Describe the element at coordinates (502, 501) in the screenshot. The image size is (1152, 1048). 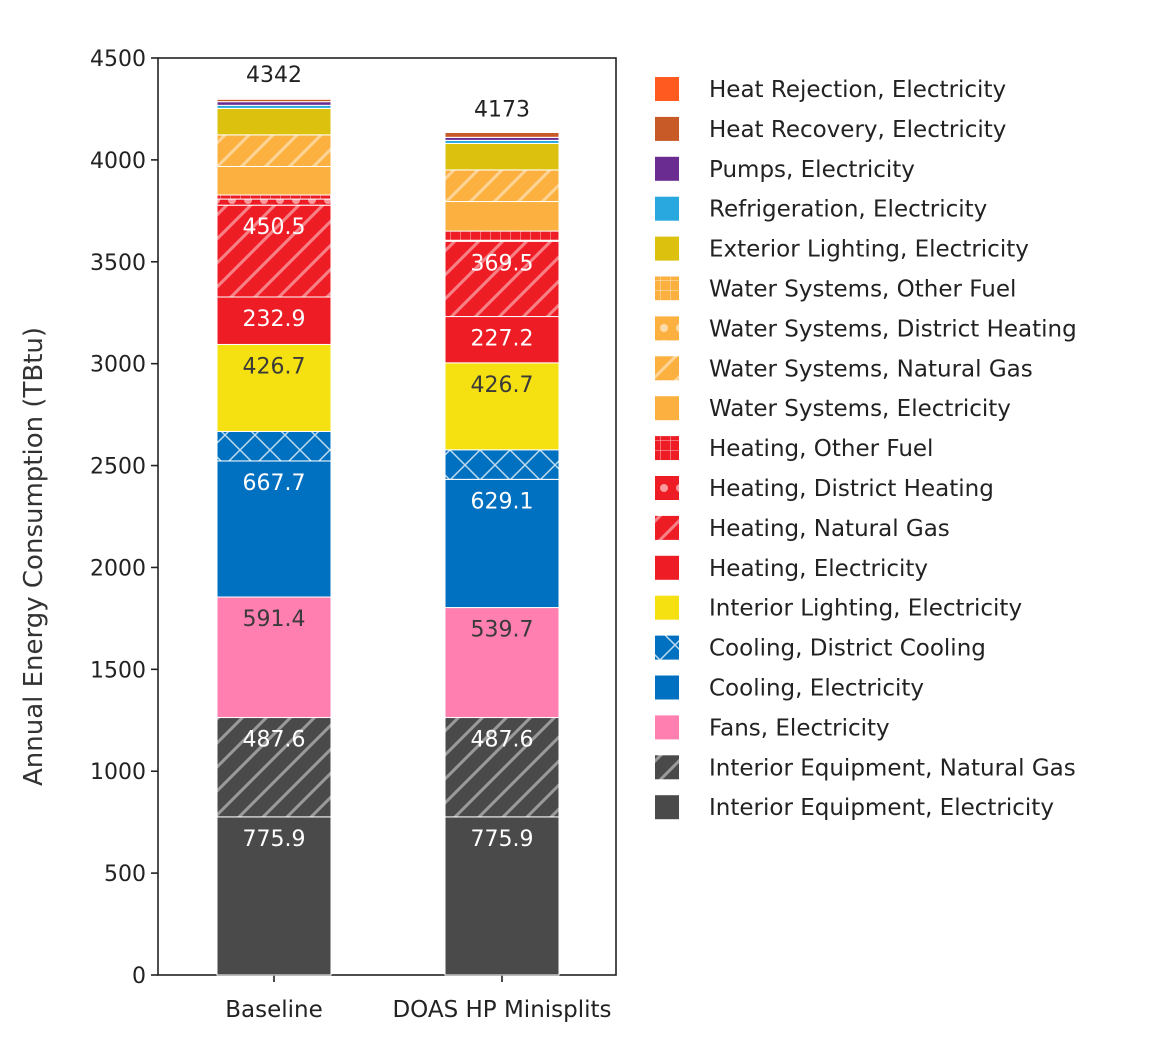
I see `data-label: 629.1` at that location.